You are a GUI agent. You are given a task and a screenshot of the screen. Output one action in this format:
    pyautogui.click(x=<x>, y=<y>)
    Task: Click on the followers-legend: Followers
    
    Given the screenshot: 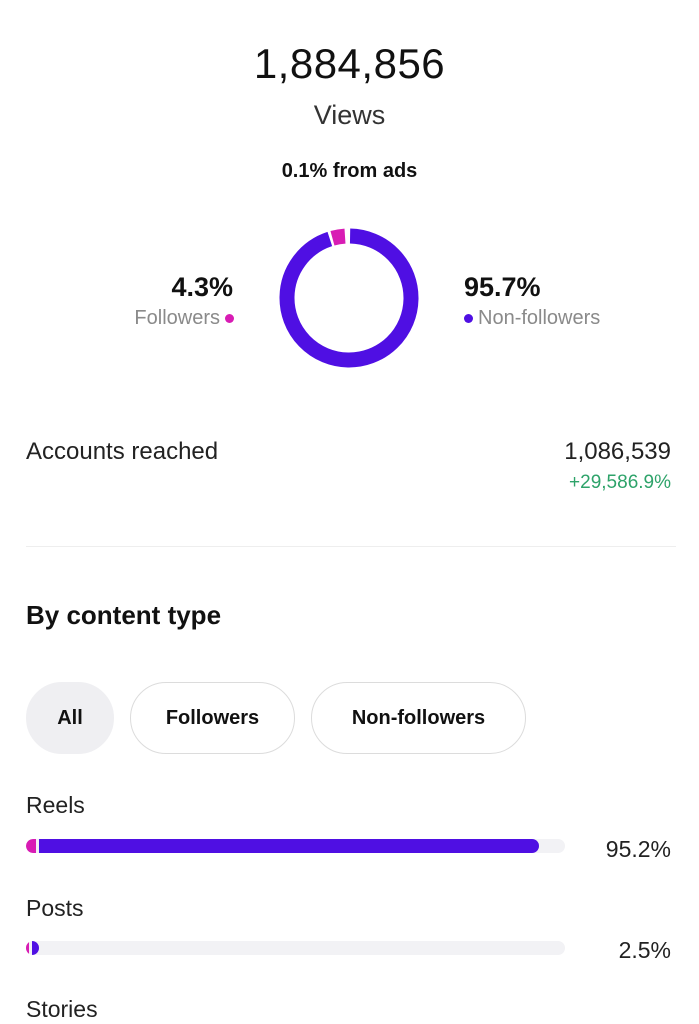 What is the action you would take?
    pyautogui.click(x=184, y=318)
    